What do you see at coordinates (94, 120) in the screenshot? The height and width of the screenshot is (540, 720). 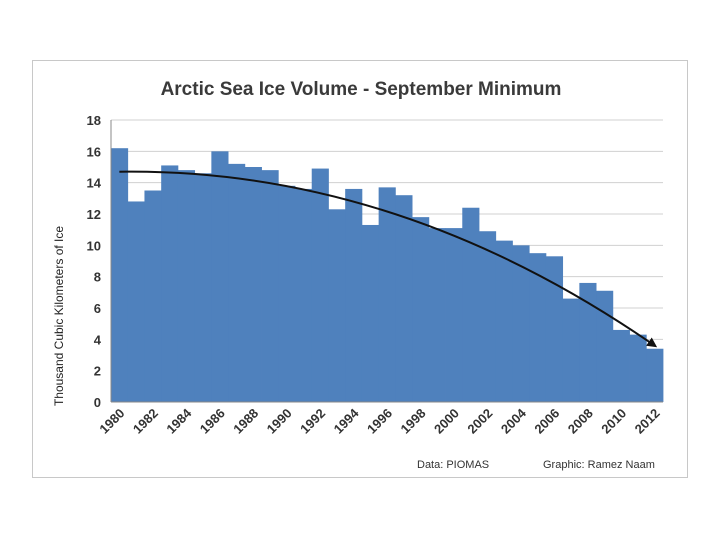 I see `y-tick-label: 18` at bounding box center [94, 120].